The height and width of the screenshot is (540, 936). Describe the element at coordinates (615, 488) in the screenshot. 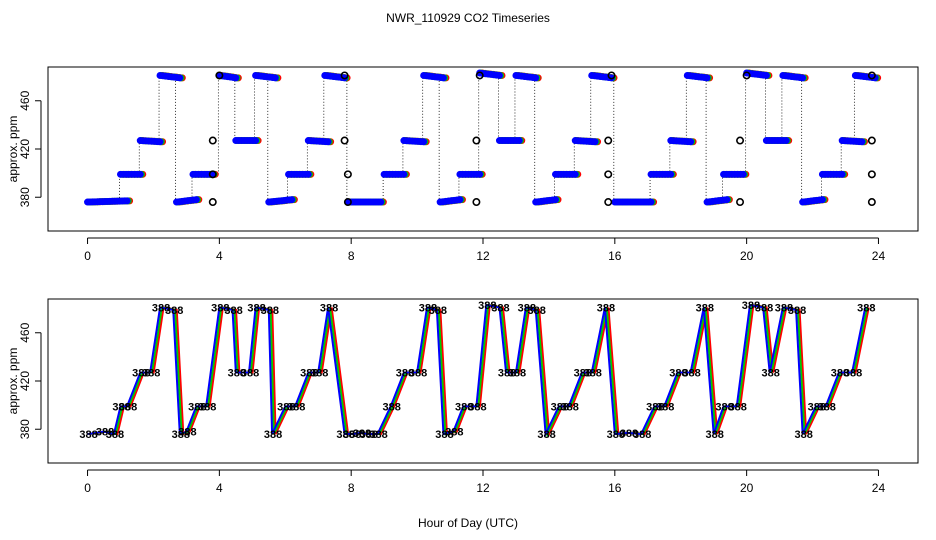

I see `bottom-x-tick-label: 16` at that location.